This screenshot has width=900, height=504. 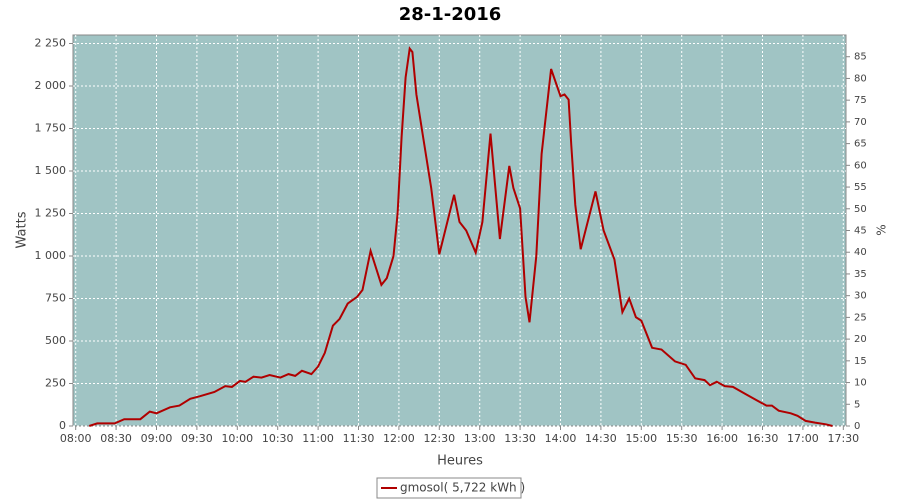 What do you see at coordinates (278, 438) in the screenshot?
I see `x-tick-label: 10:30` at bounding box center [278, 438].